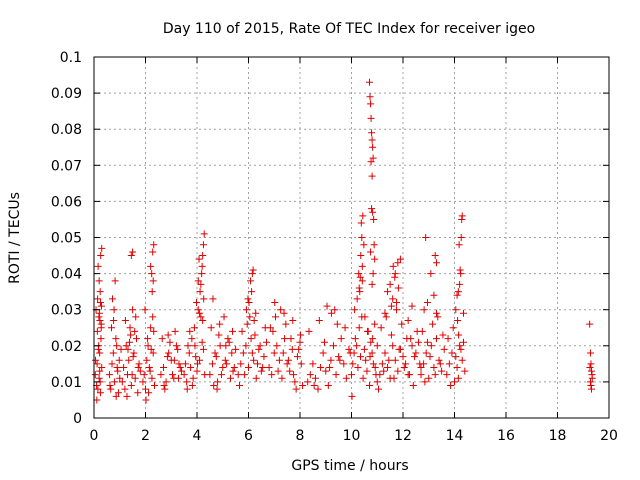 Image resolution: width=640 pixels, height=480 pixels. I want to click on y-tick-label: 0.08, so click(66, 130).